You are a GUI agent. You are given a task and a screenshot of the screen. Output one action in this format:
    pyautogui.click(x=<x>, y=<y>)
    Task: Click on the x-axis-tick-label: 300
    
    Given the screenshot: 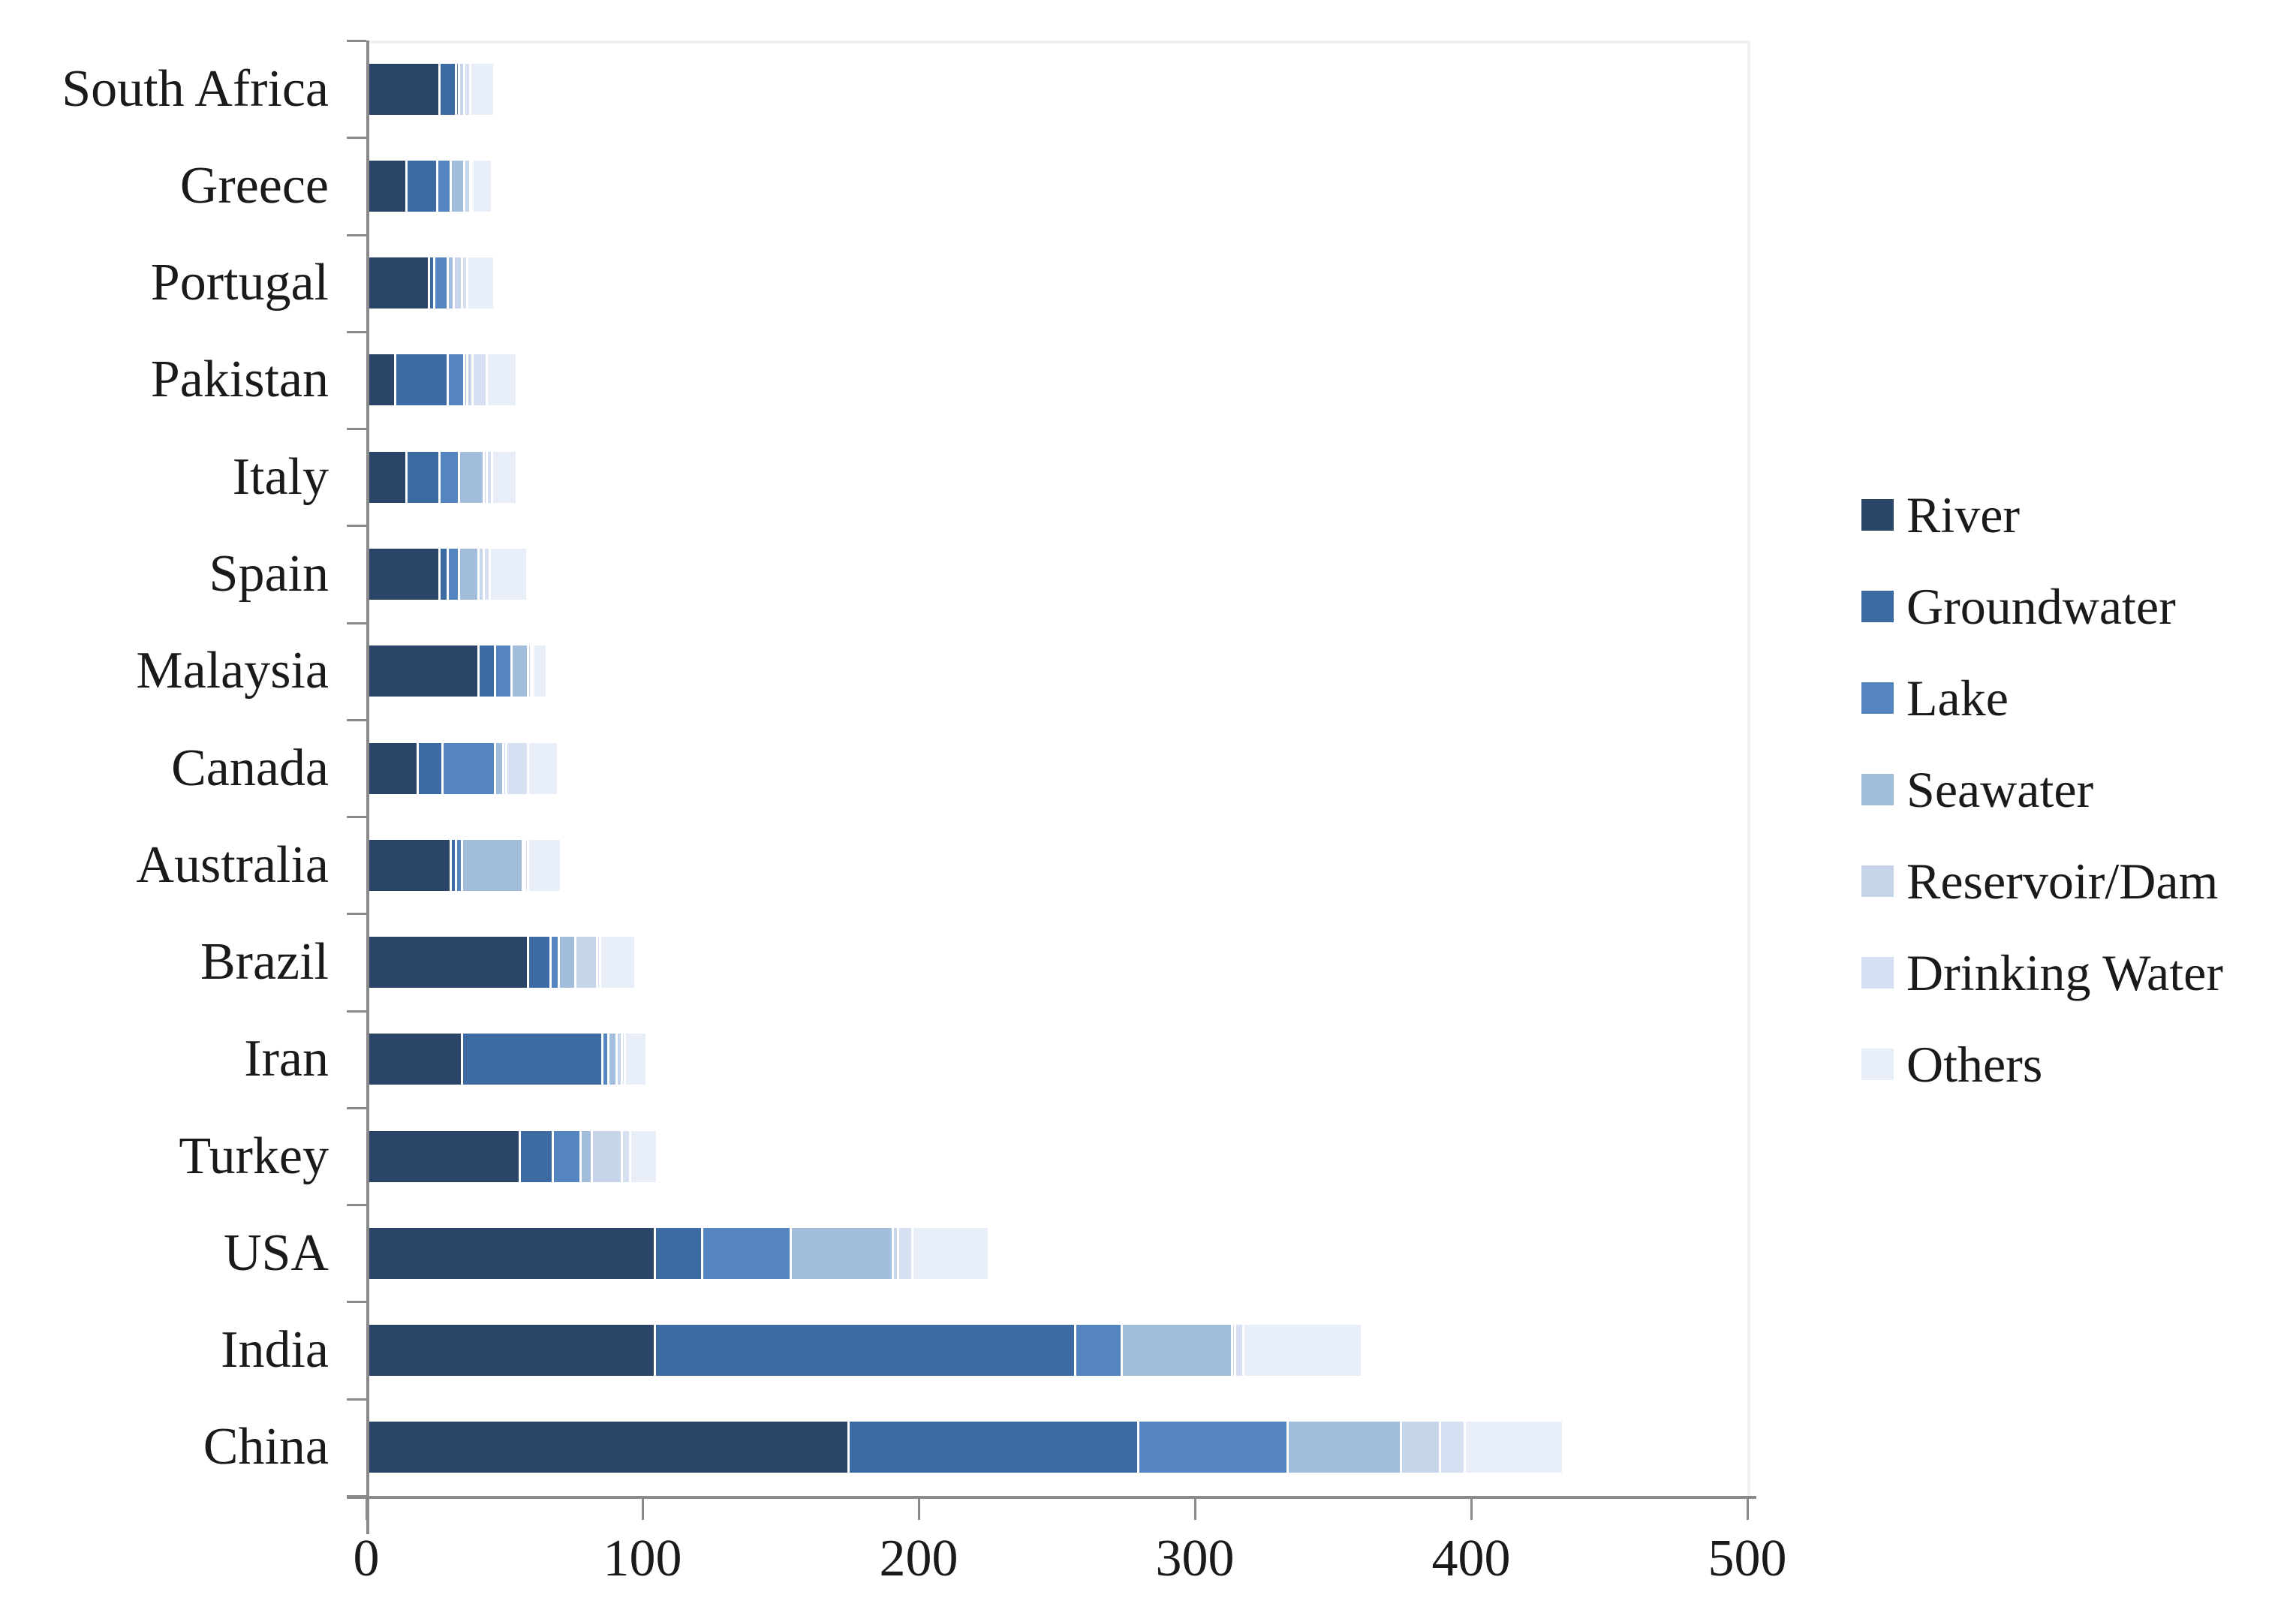 What is the action you would take?
    pyautogui.click(x=1195, y=1558)
    